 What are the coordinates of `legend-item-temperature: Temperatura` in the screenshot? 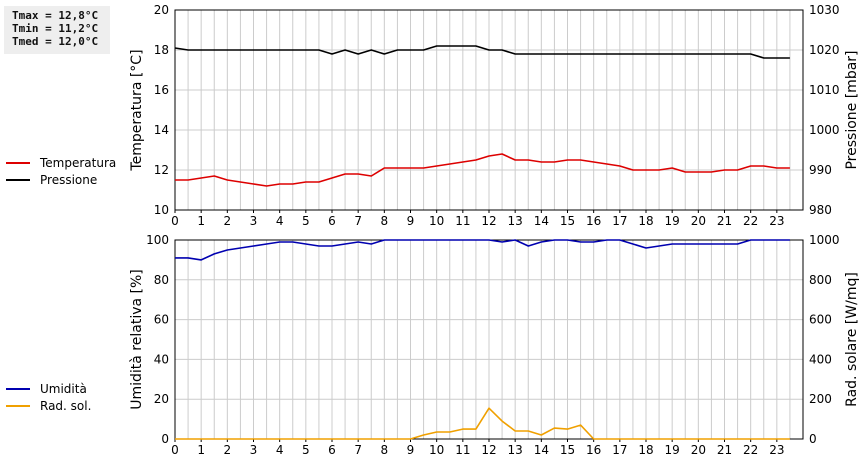 It's located at (61, 162).